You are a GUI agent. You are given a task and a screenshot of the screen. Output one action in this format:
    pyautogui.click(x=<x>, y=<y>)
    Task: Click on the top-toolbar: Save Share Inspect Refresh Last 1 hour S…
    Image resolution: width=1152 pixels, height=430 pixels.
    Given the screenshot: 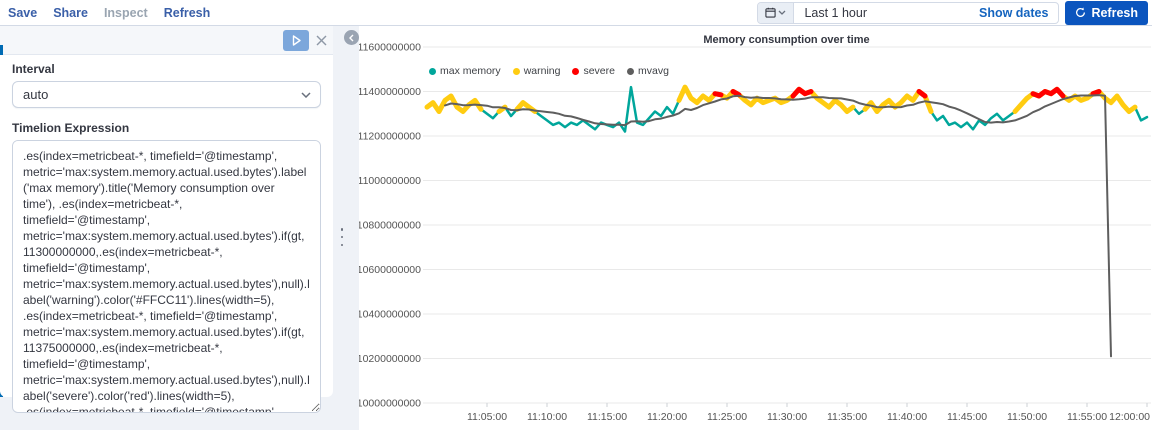 What is the action you would take?
    pyautogui.click(x=576, y=13)
    